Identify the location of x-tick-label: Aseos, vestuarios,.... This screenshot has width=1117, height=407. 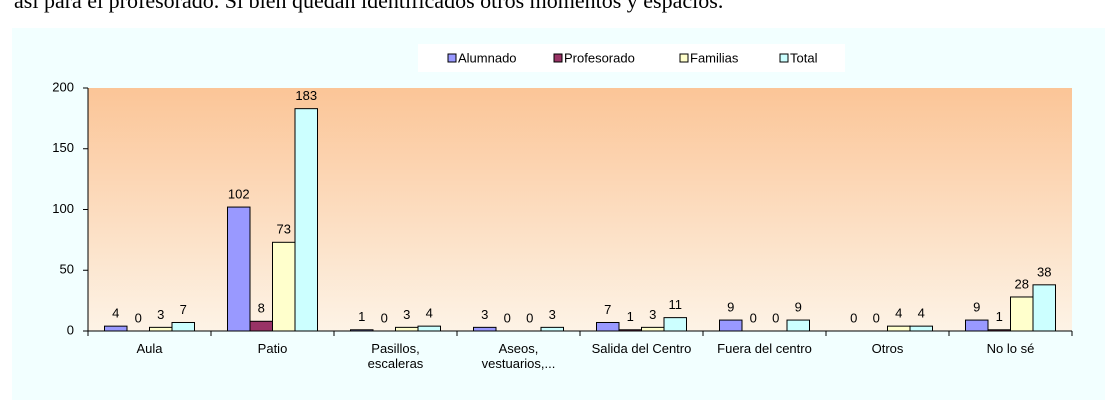
(518, 356).